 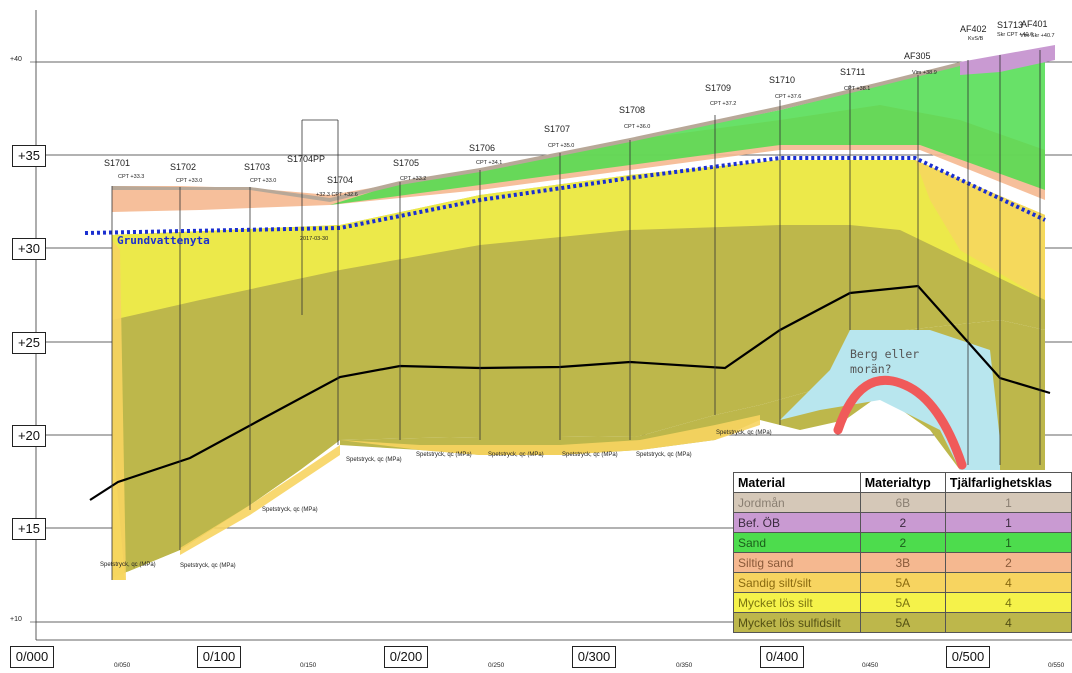 I want to click on borehole-name-s1706: S1706, so click(x=482, y=148).